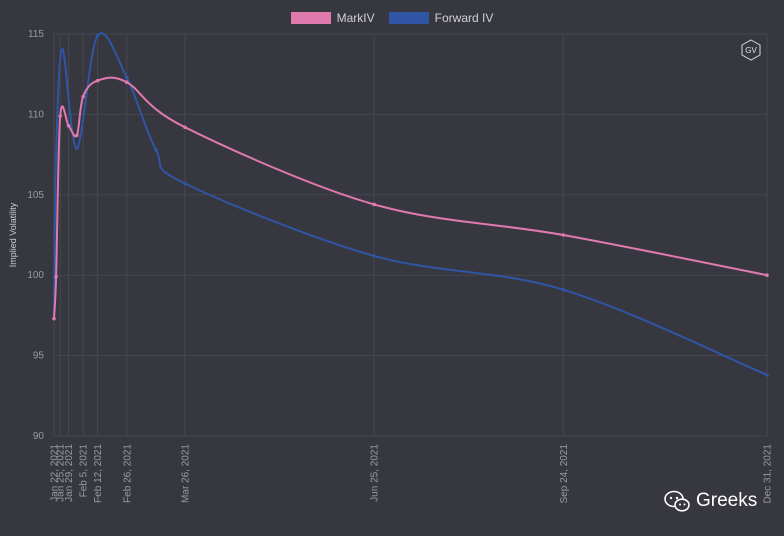  What do you see at coordinates (564, 474) in the screenshot?
I see `x-tick-label: Sep 24, 2021` at bounding box center [564, 474].